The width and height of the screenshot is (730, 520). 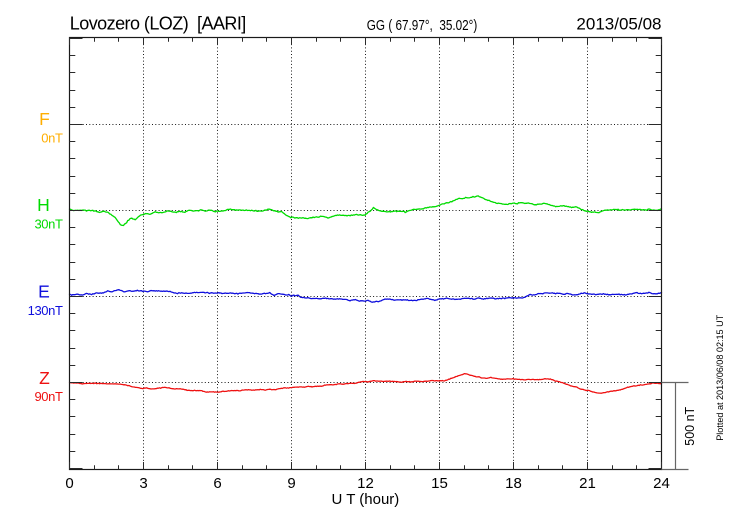 What do you see at coordinates (143, 483) in the screenshot?
I see `svg-text: 3` at bounding box center [143, 483].